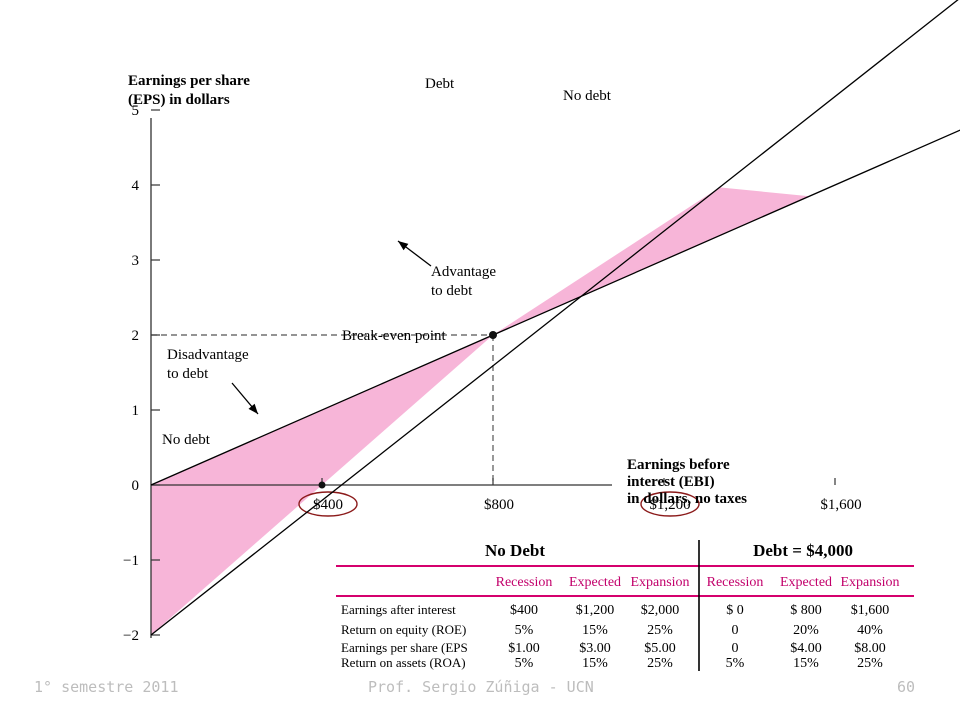 The height and width of the screenshot is (720, 960). What do you see at coordinates (463, 272) in the screenshot?
I see `advantage-label: Advantage` at bounding box center [463, 272].